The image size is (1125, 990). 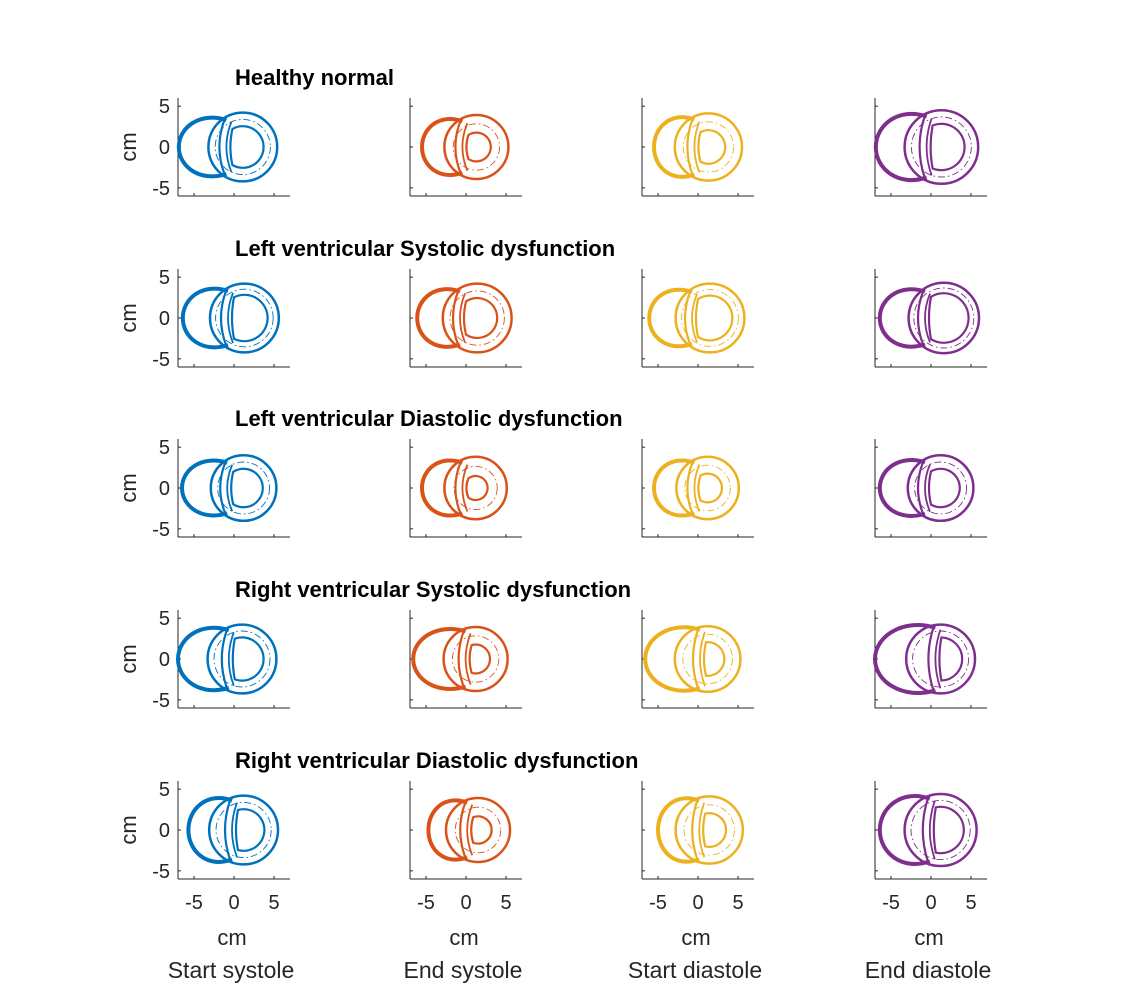 What do you see at coordinates (433, 589) in the screenshot?
I see `row-title: Right ventricular Systolic dysfunction` at bounding box center [433, 589].